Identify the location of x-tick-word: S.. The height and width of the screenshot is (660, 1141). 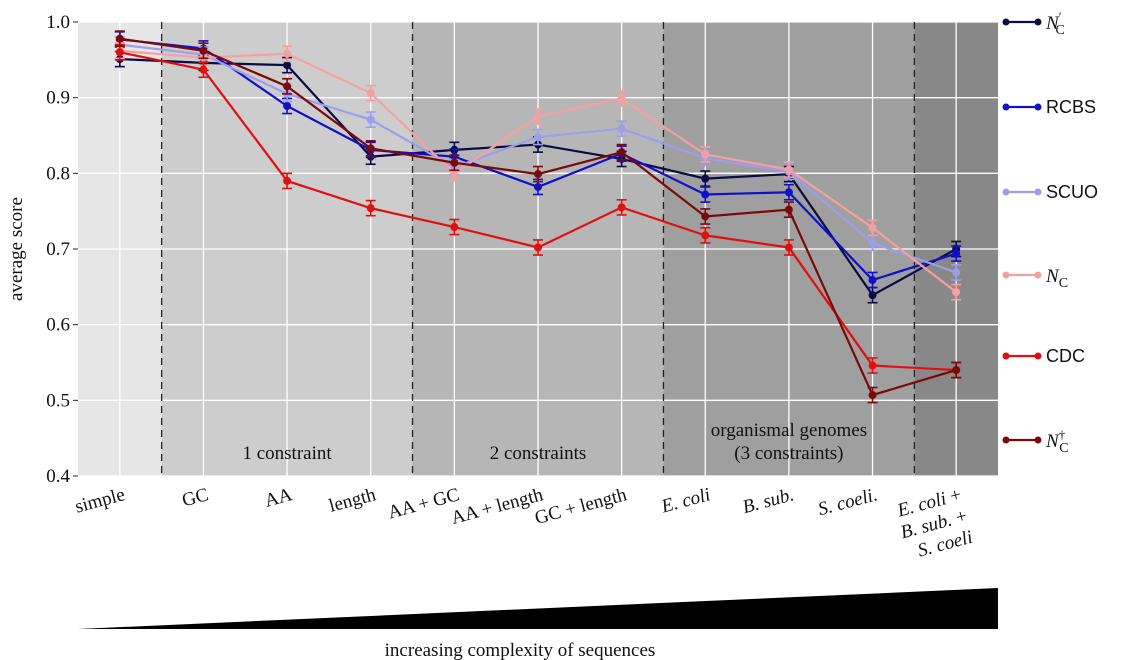
(924, 550).